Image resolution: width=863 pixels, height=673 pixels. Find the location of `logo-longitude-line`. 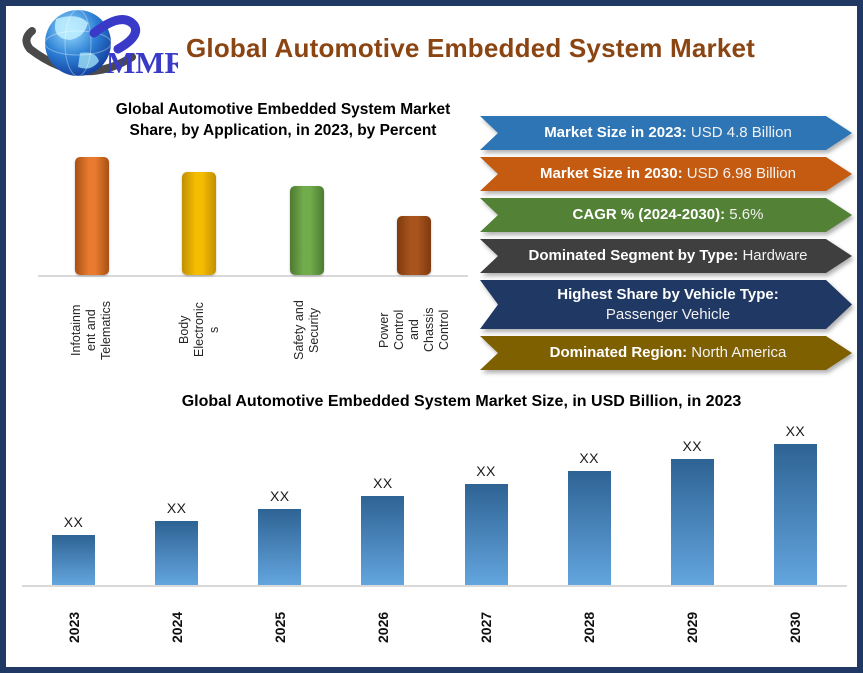

logo-longitude-line is located at coordinates (78, 42).